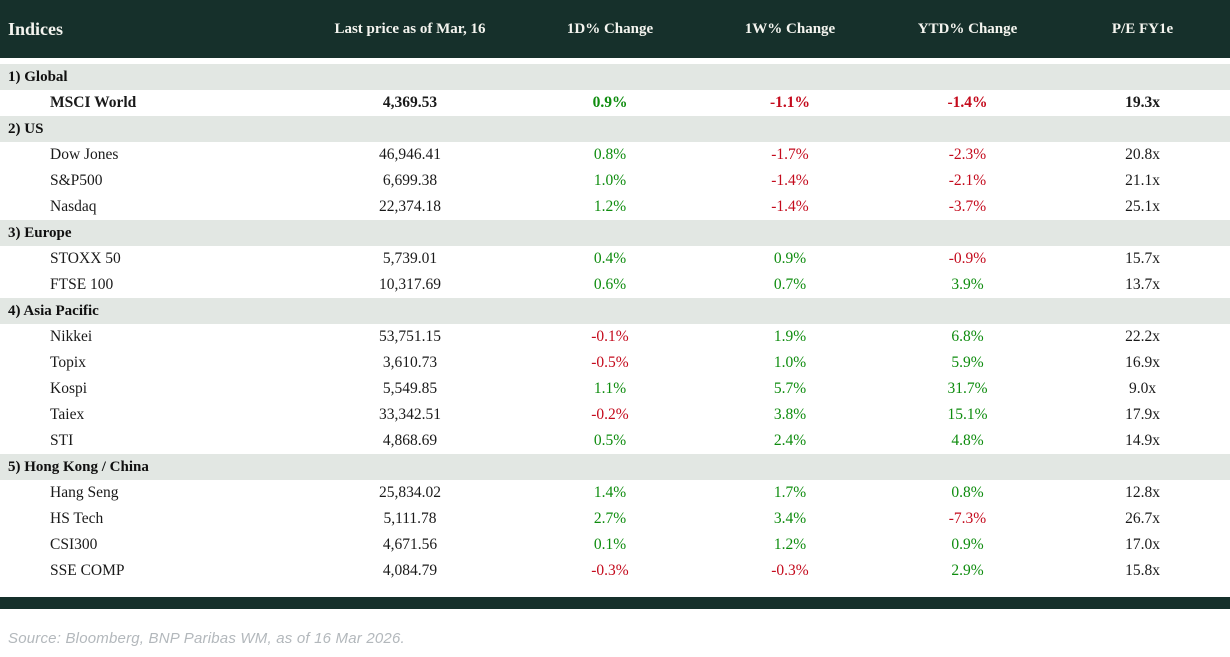  What do you see at coordinates (610, 492) in the screenshot?
I see `1d-change-cell: 1.4%` at bounding box center [610, 492].